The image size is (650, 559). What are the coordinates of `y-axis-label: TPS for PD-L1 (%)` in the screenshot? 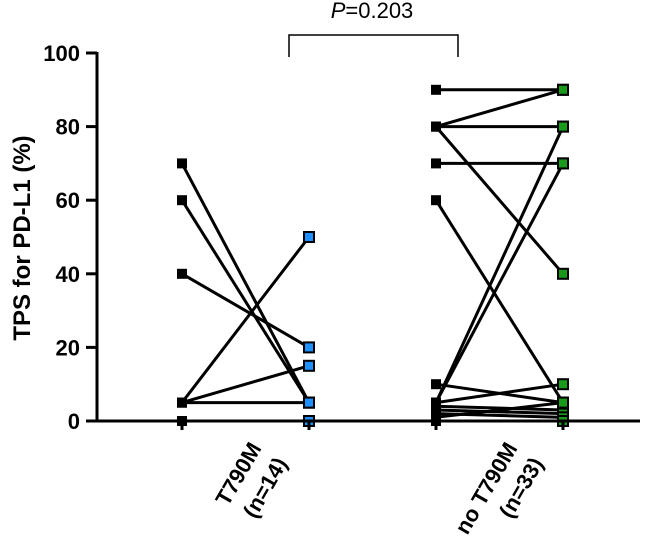 It's located at (22, 237).